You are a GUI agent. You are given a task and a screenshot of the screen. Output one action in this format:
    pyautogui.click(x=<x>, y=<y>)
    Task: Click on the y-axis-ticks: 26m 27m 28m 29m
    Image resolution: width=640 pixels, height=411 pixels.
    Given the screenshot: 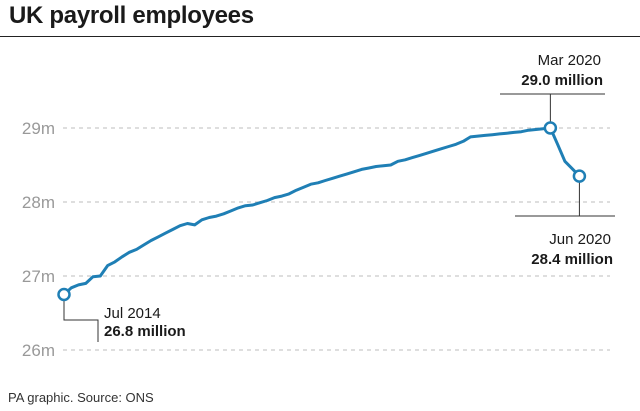 What is the action you would take?
    pyautogui.click(x=38, y=239)
    